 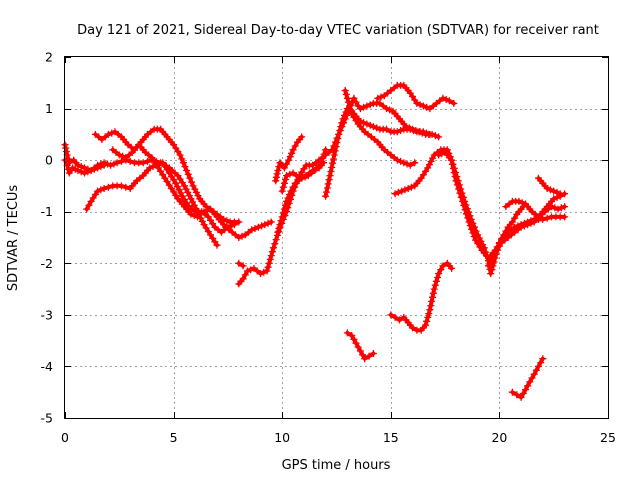 What do you see at coordinates (499, 437) in the screenshot?
I see `x-tick-label: 20` at bounding box center [499, 437].